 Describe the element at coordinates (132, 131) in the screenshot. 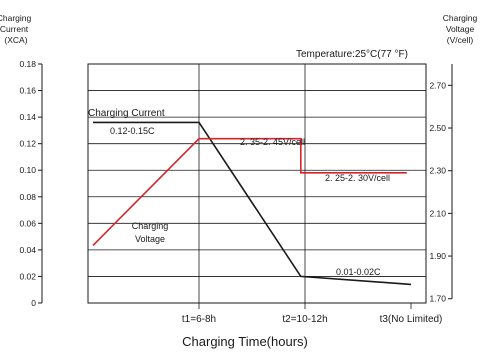

I see `annotation-current-range: 0.12-0.15C` at that location.